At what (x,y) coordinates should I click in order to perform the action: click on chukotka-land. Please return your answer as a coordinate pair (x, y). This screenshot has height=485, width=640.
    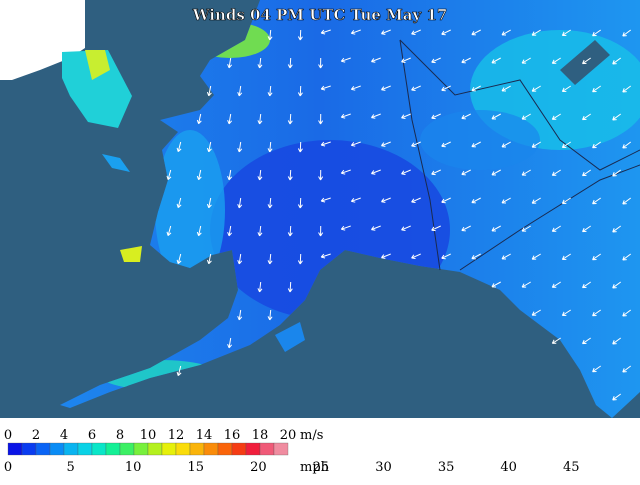
    Looking at the image, I should click on (97, 89).